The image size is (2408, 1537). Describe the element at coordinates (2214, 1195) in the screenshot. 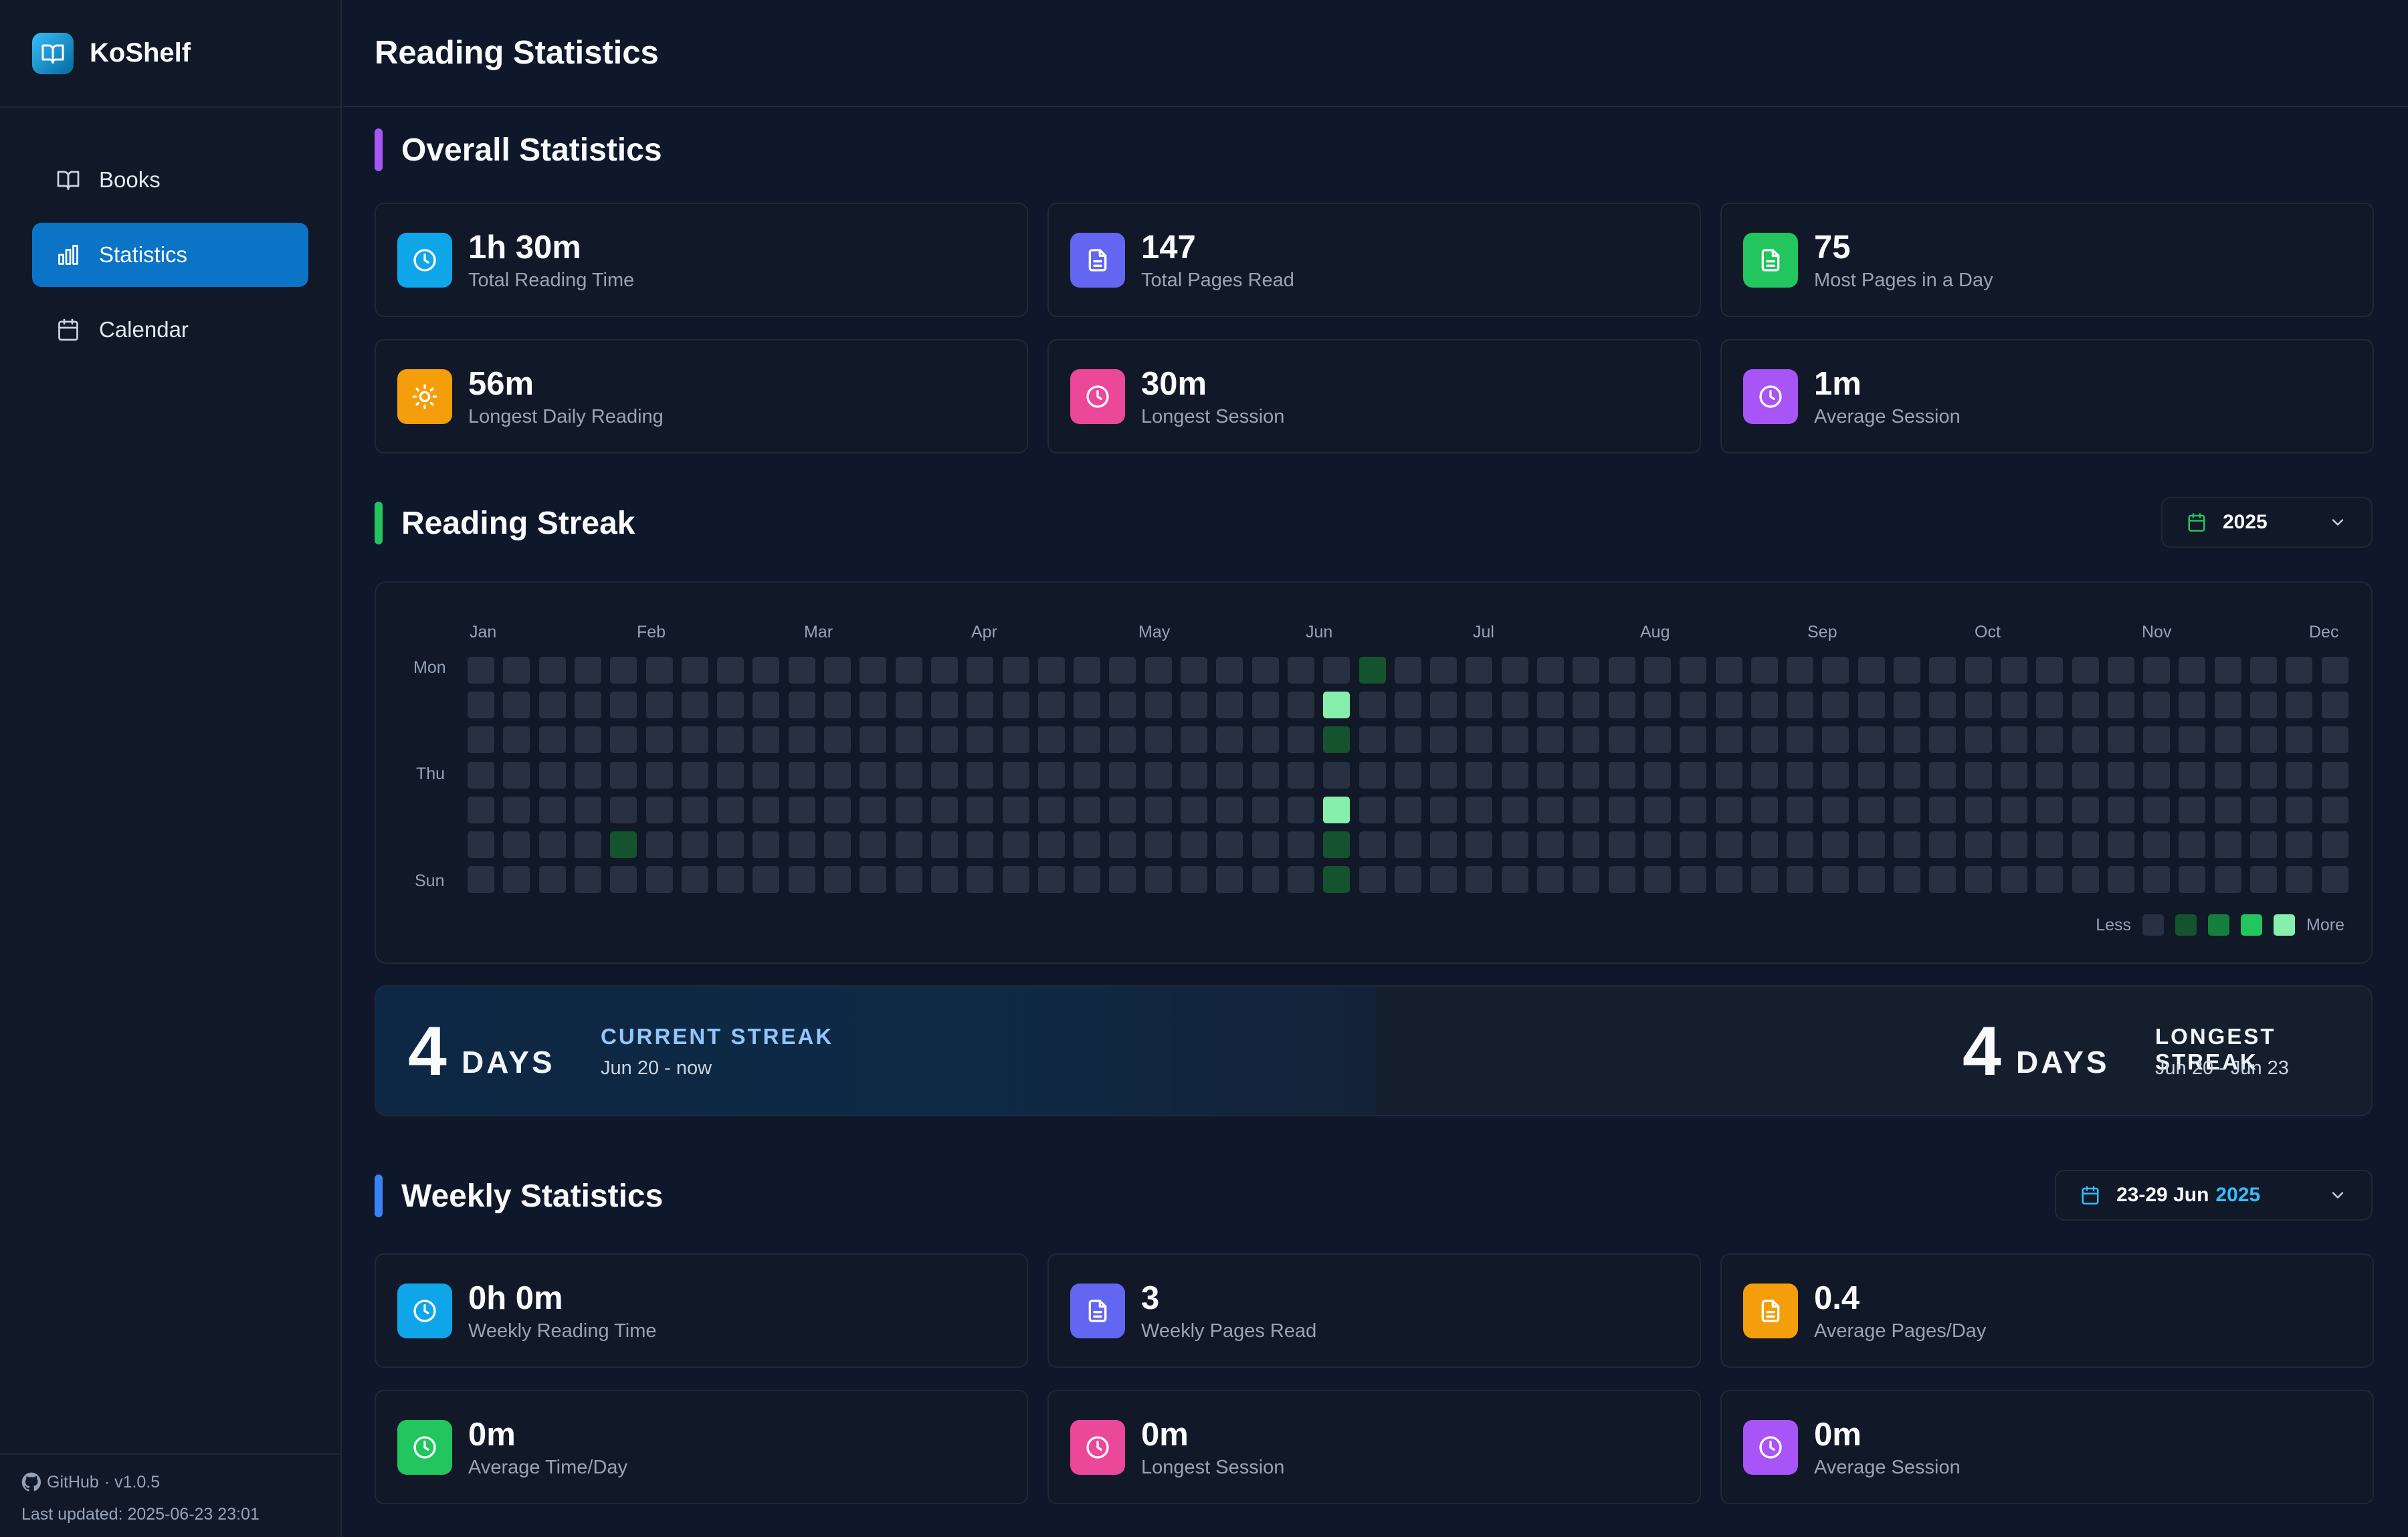

I see `week-select: 23-29 Jun 2025` at that location.